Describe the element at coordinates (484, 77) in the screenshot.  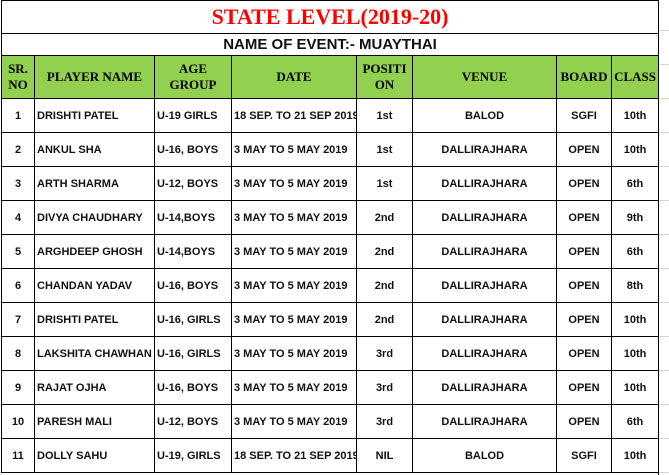
I see `header-venue: VENUE` at that location.